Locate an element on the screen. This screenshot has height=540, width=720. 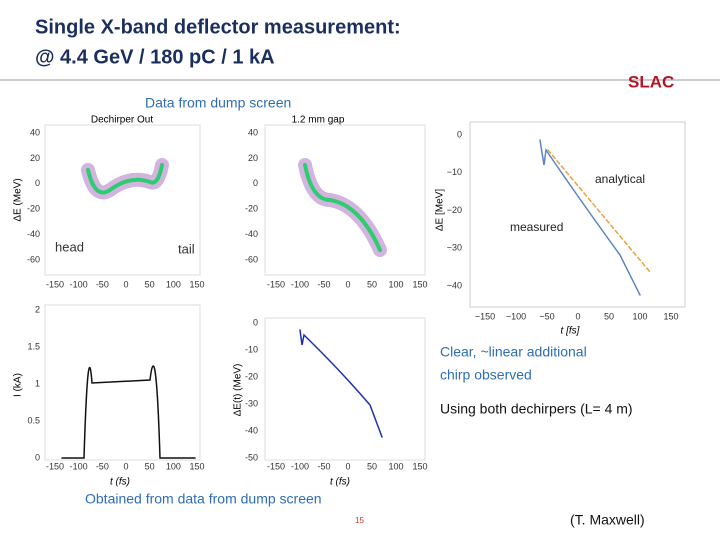
y-tick-label: -10 is located at coordinates (251, 349).